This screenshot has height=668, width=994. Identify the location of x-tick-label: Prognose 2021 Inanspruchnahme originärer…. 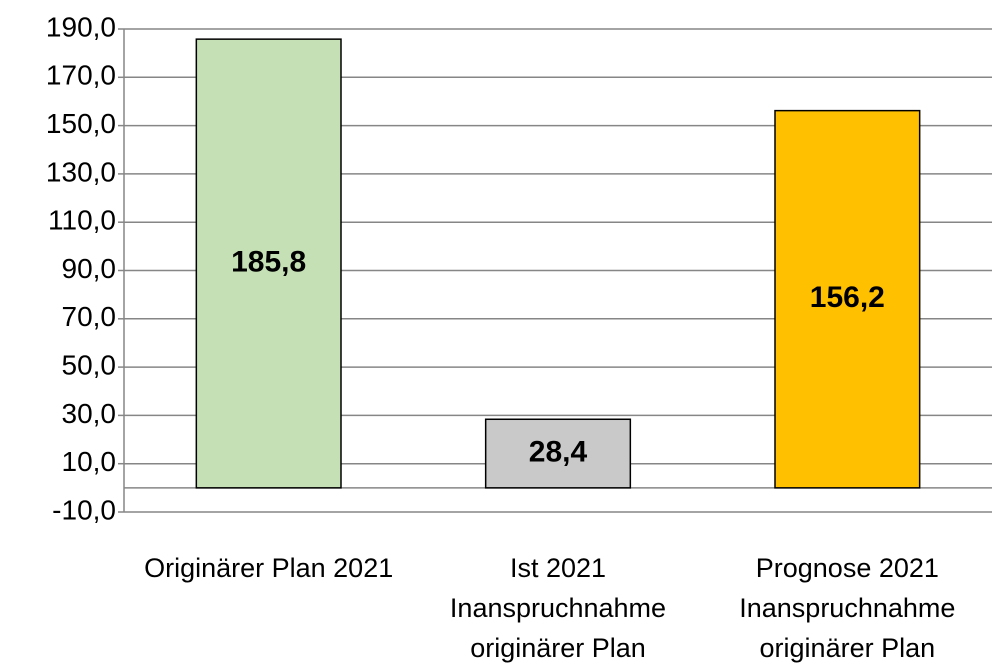
(847, 608).